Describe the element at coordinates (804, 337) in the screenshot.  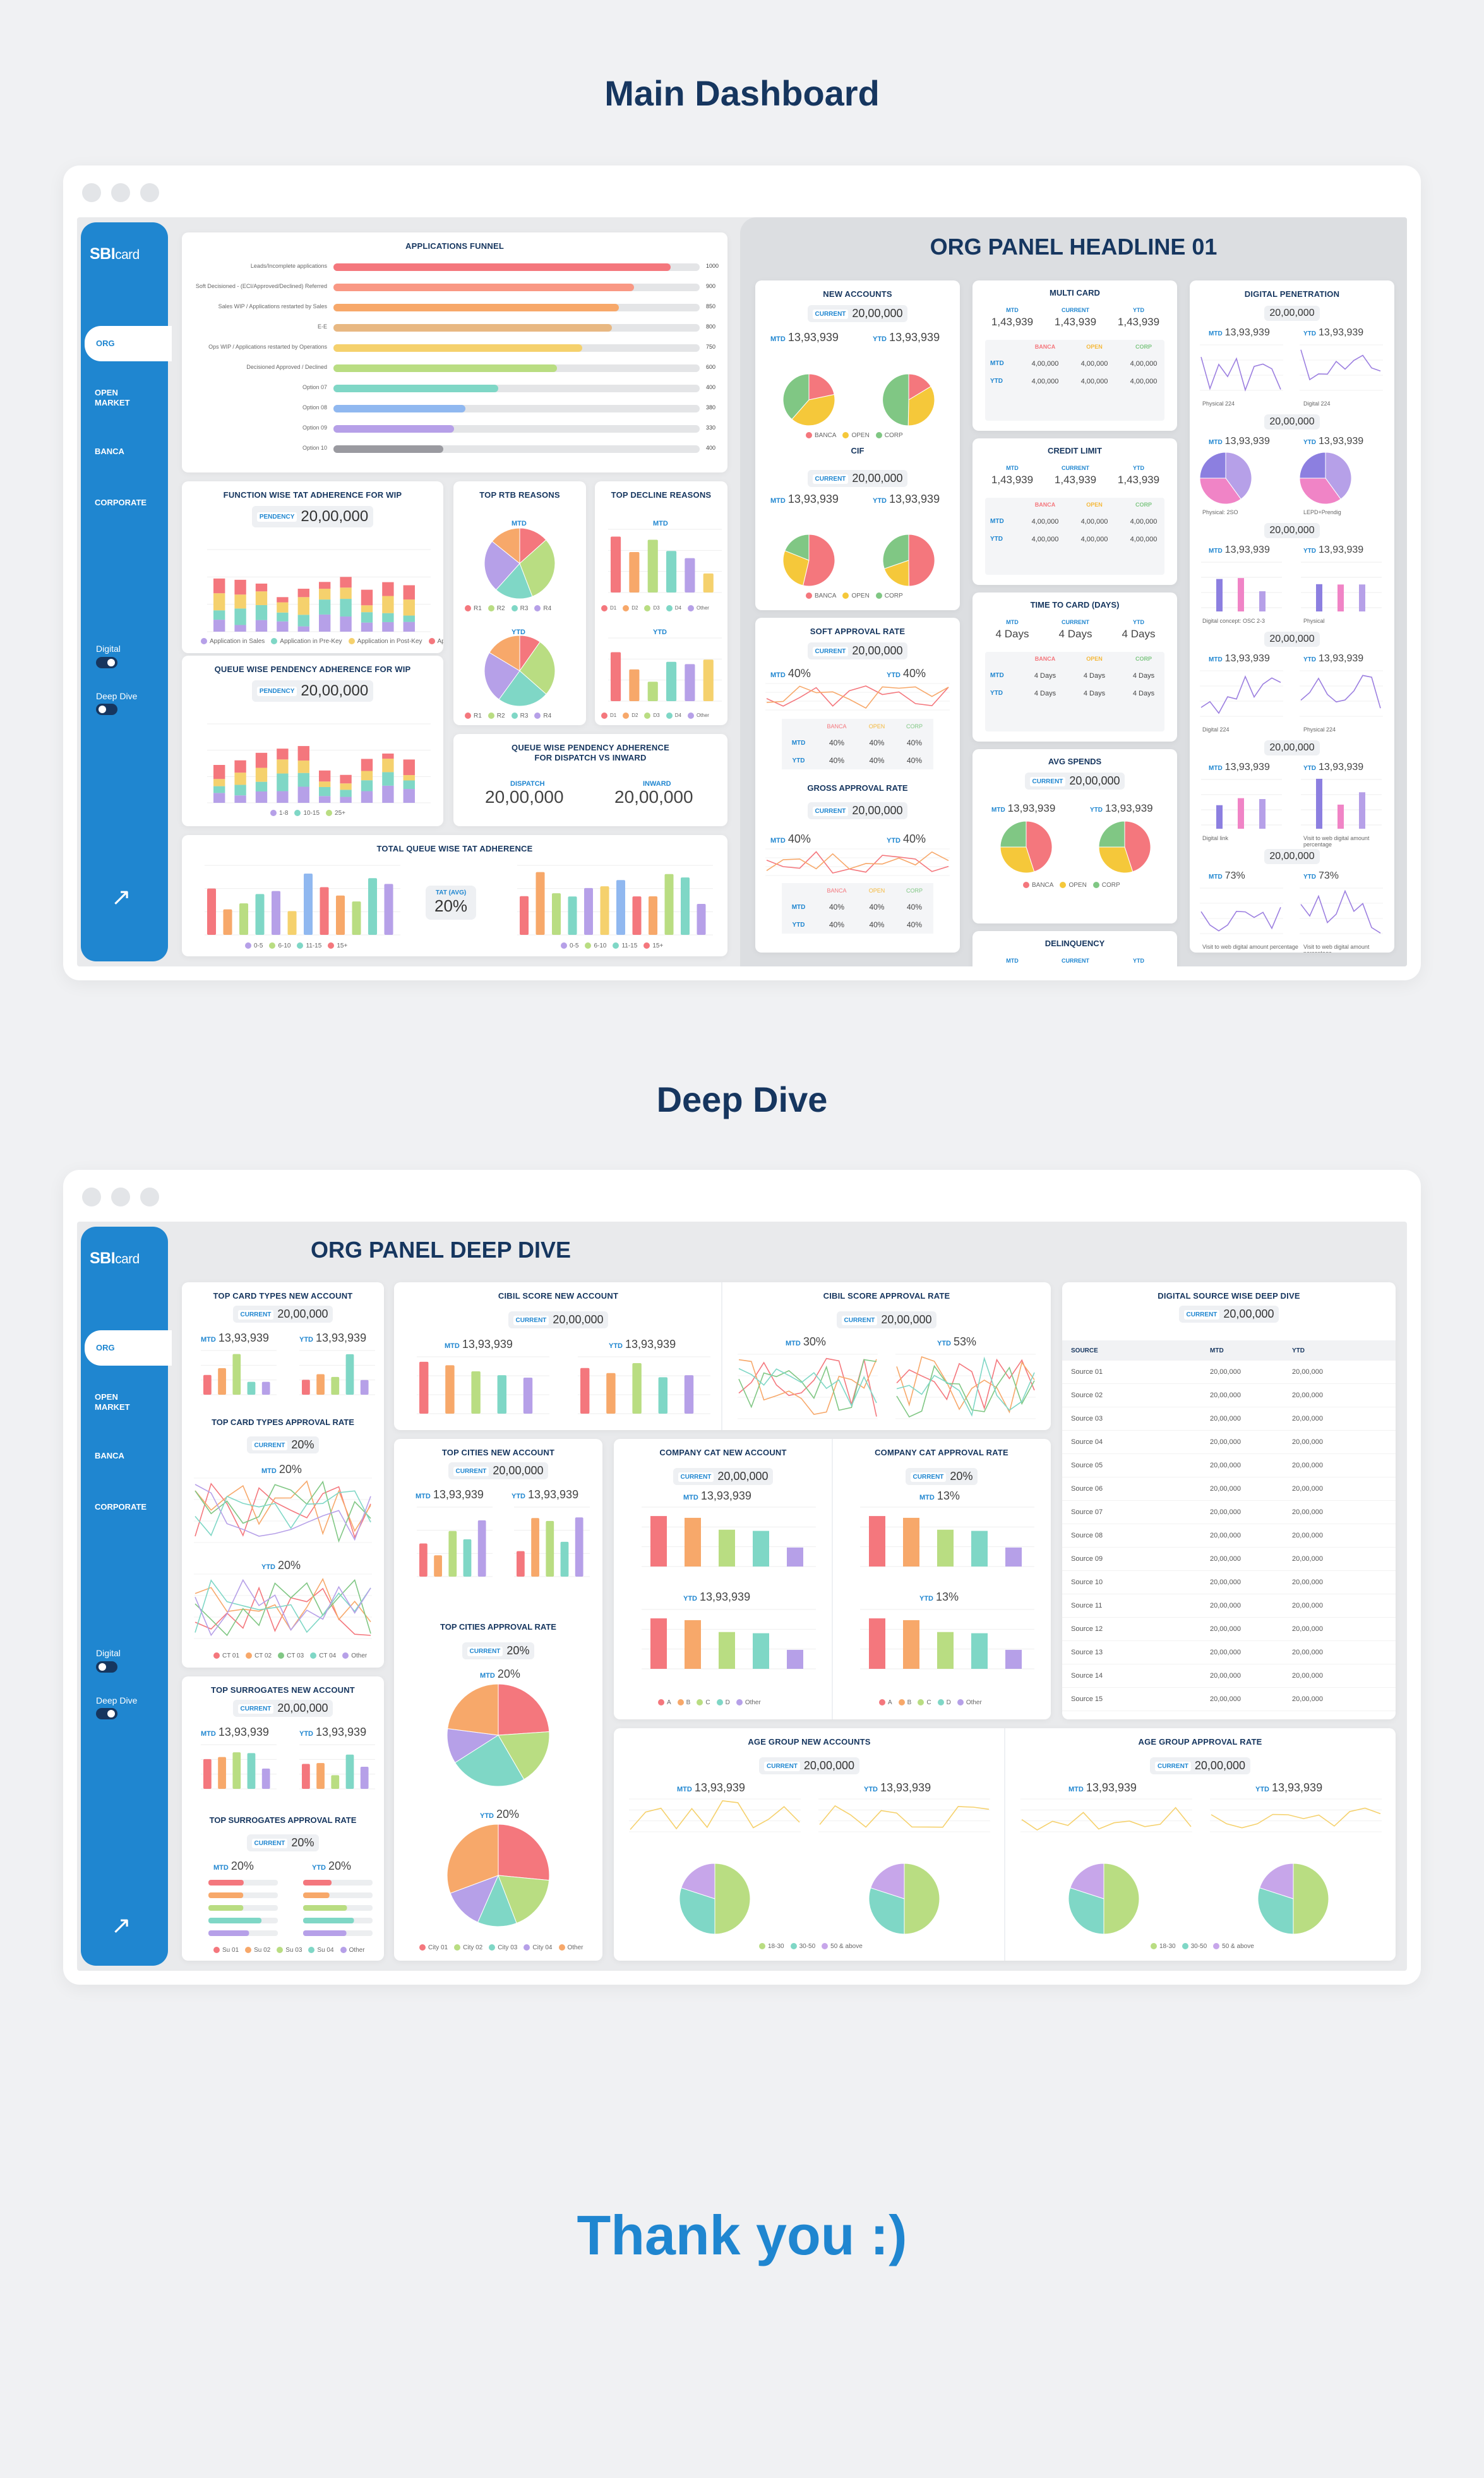
I see `mtd-value: MTD 13,93,939` at that location.